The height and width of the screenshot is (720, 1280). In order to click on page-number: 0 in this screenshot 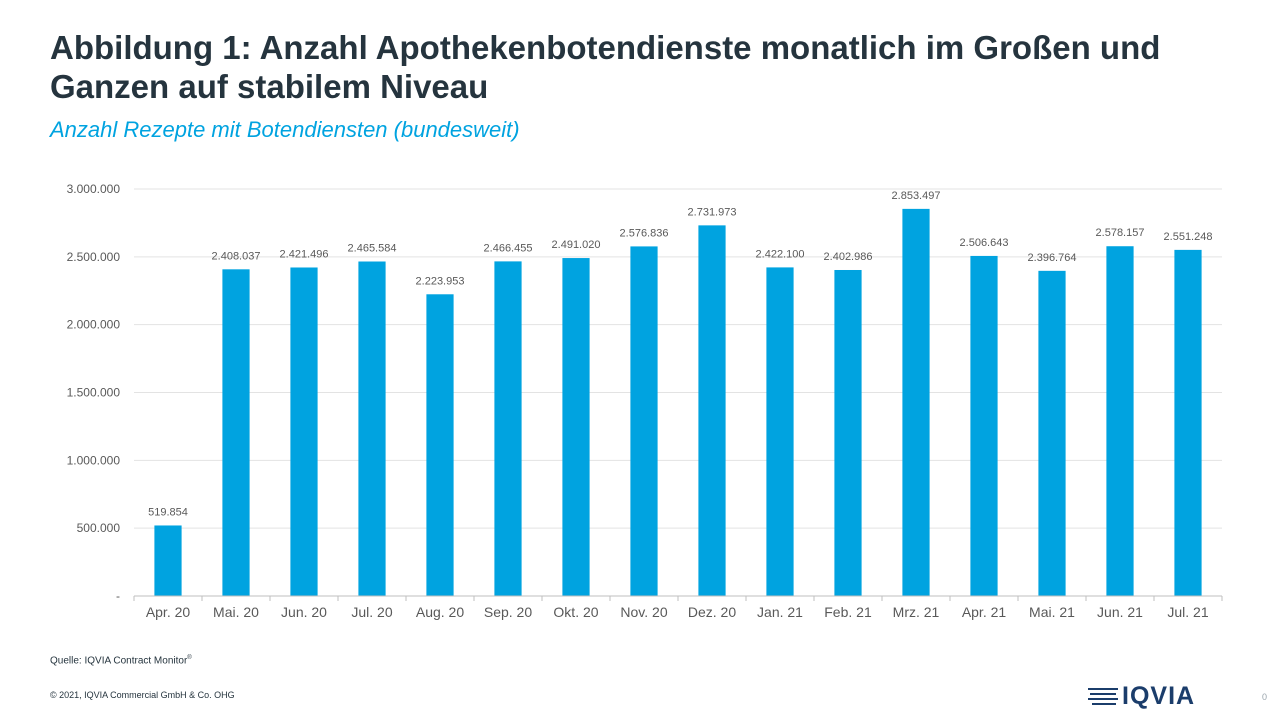, I will do `click(1265, 697)`.